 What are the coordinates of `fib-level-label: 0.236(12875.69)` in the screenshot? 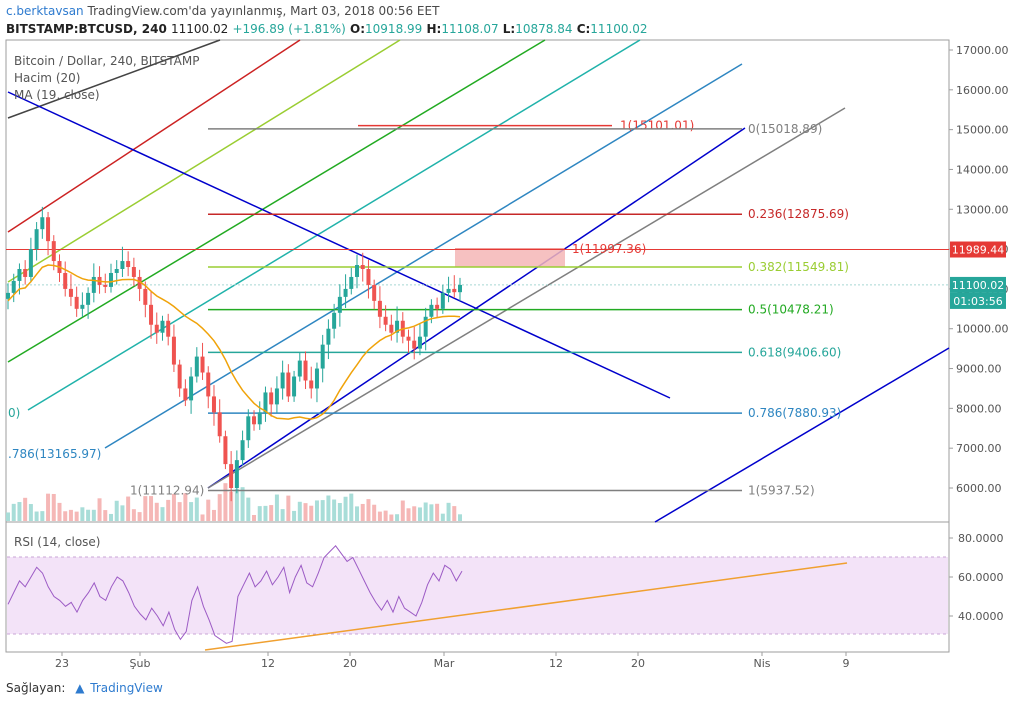 It's located at (798, 214).